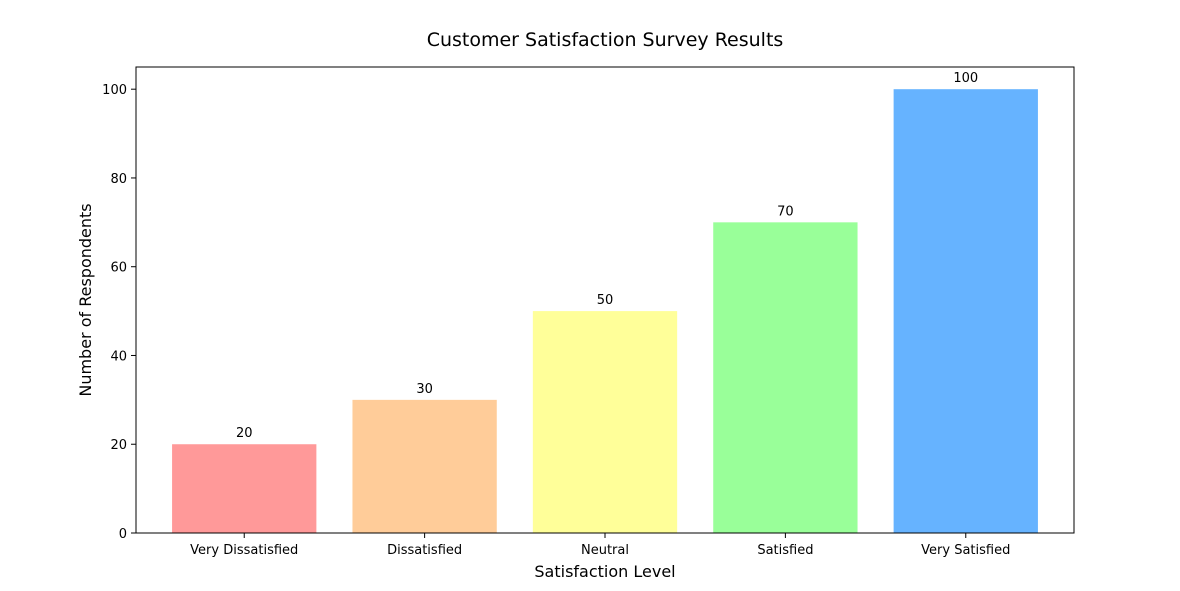 This screenshot has height=591, width=1180. What do you see at coordinates (123, 534) in the screenshot?
I see `y-tick-label: 0` at bounding box center [123, 534].